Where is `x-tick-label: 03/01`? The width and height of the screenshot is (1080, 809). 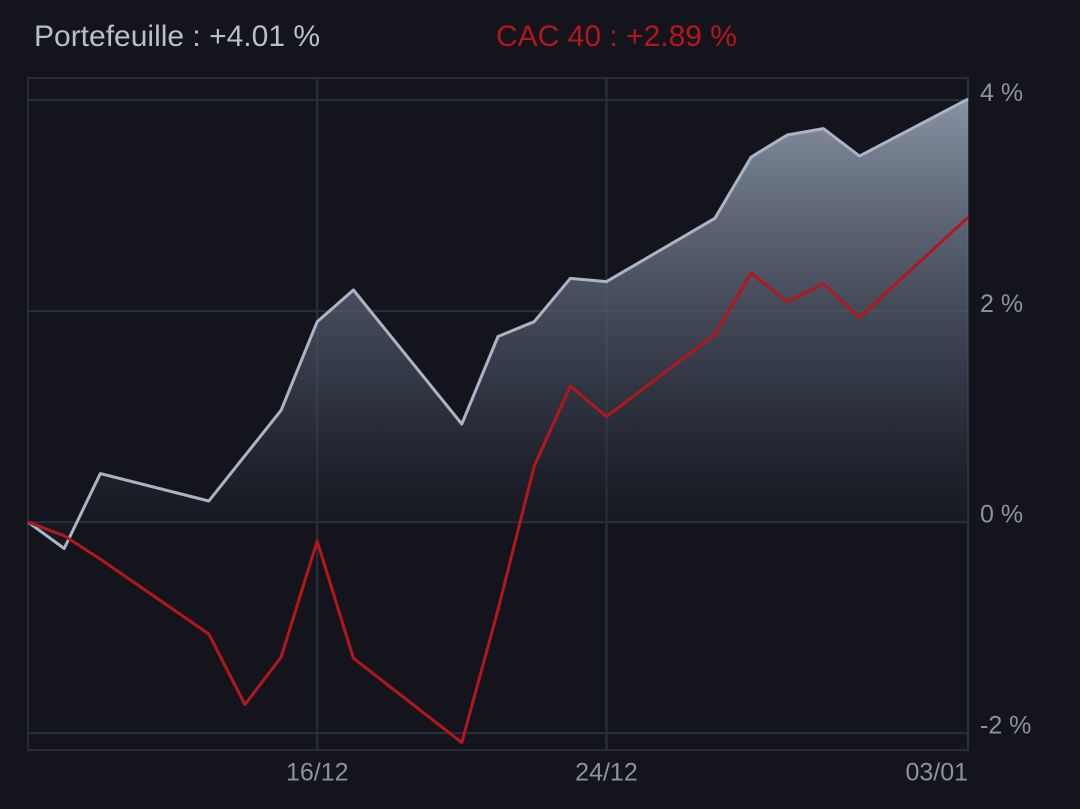 x-tick-label: 03/01 is located at coordinates (936, 773).